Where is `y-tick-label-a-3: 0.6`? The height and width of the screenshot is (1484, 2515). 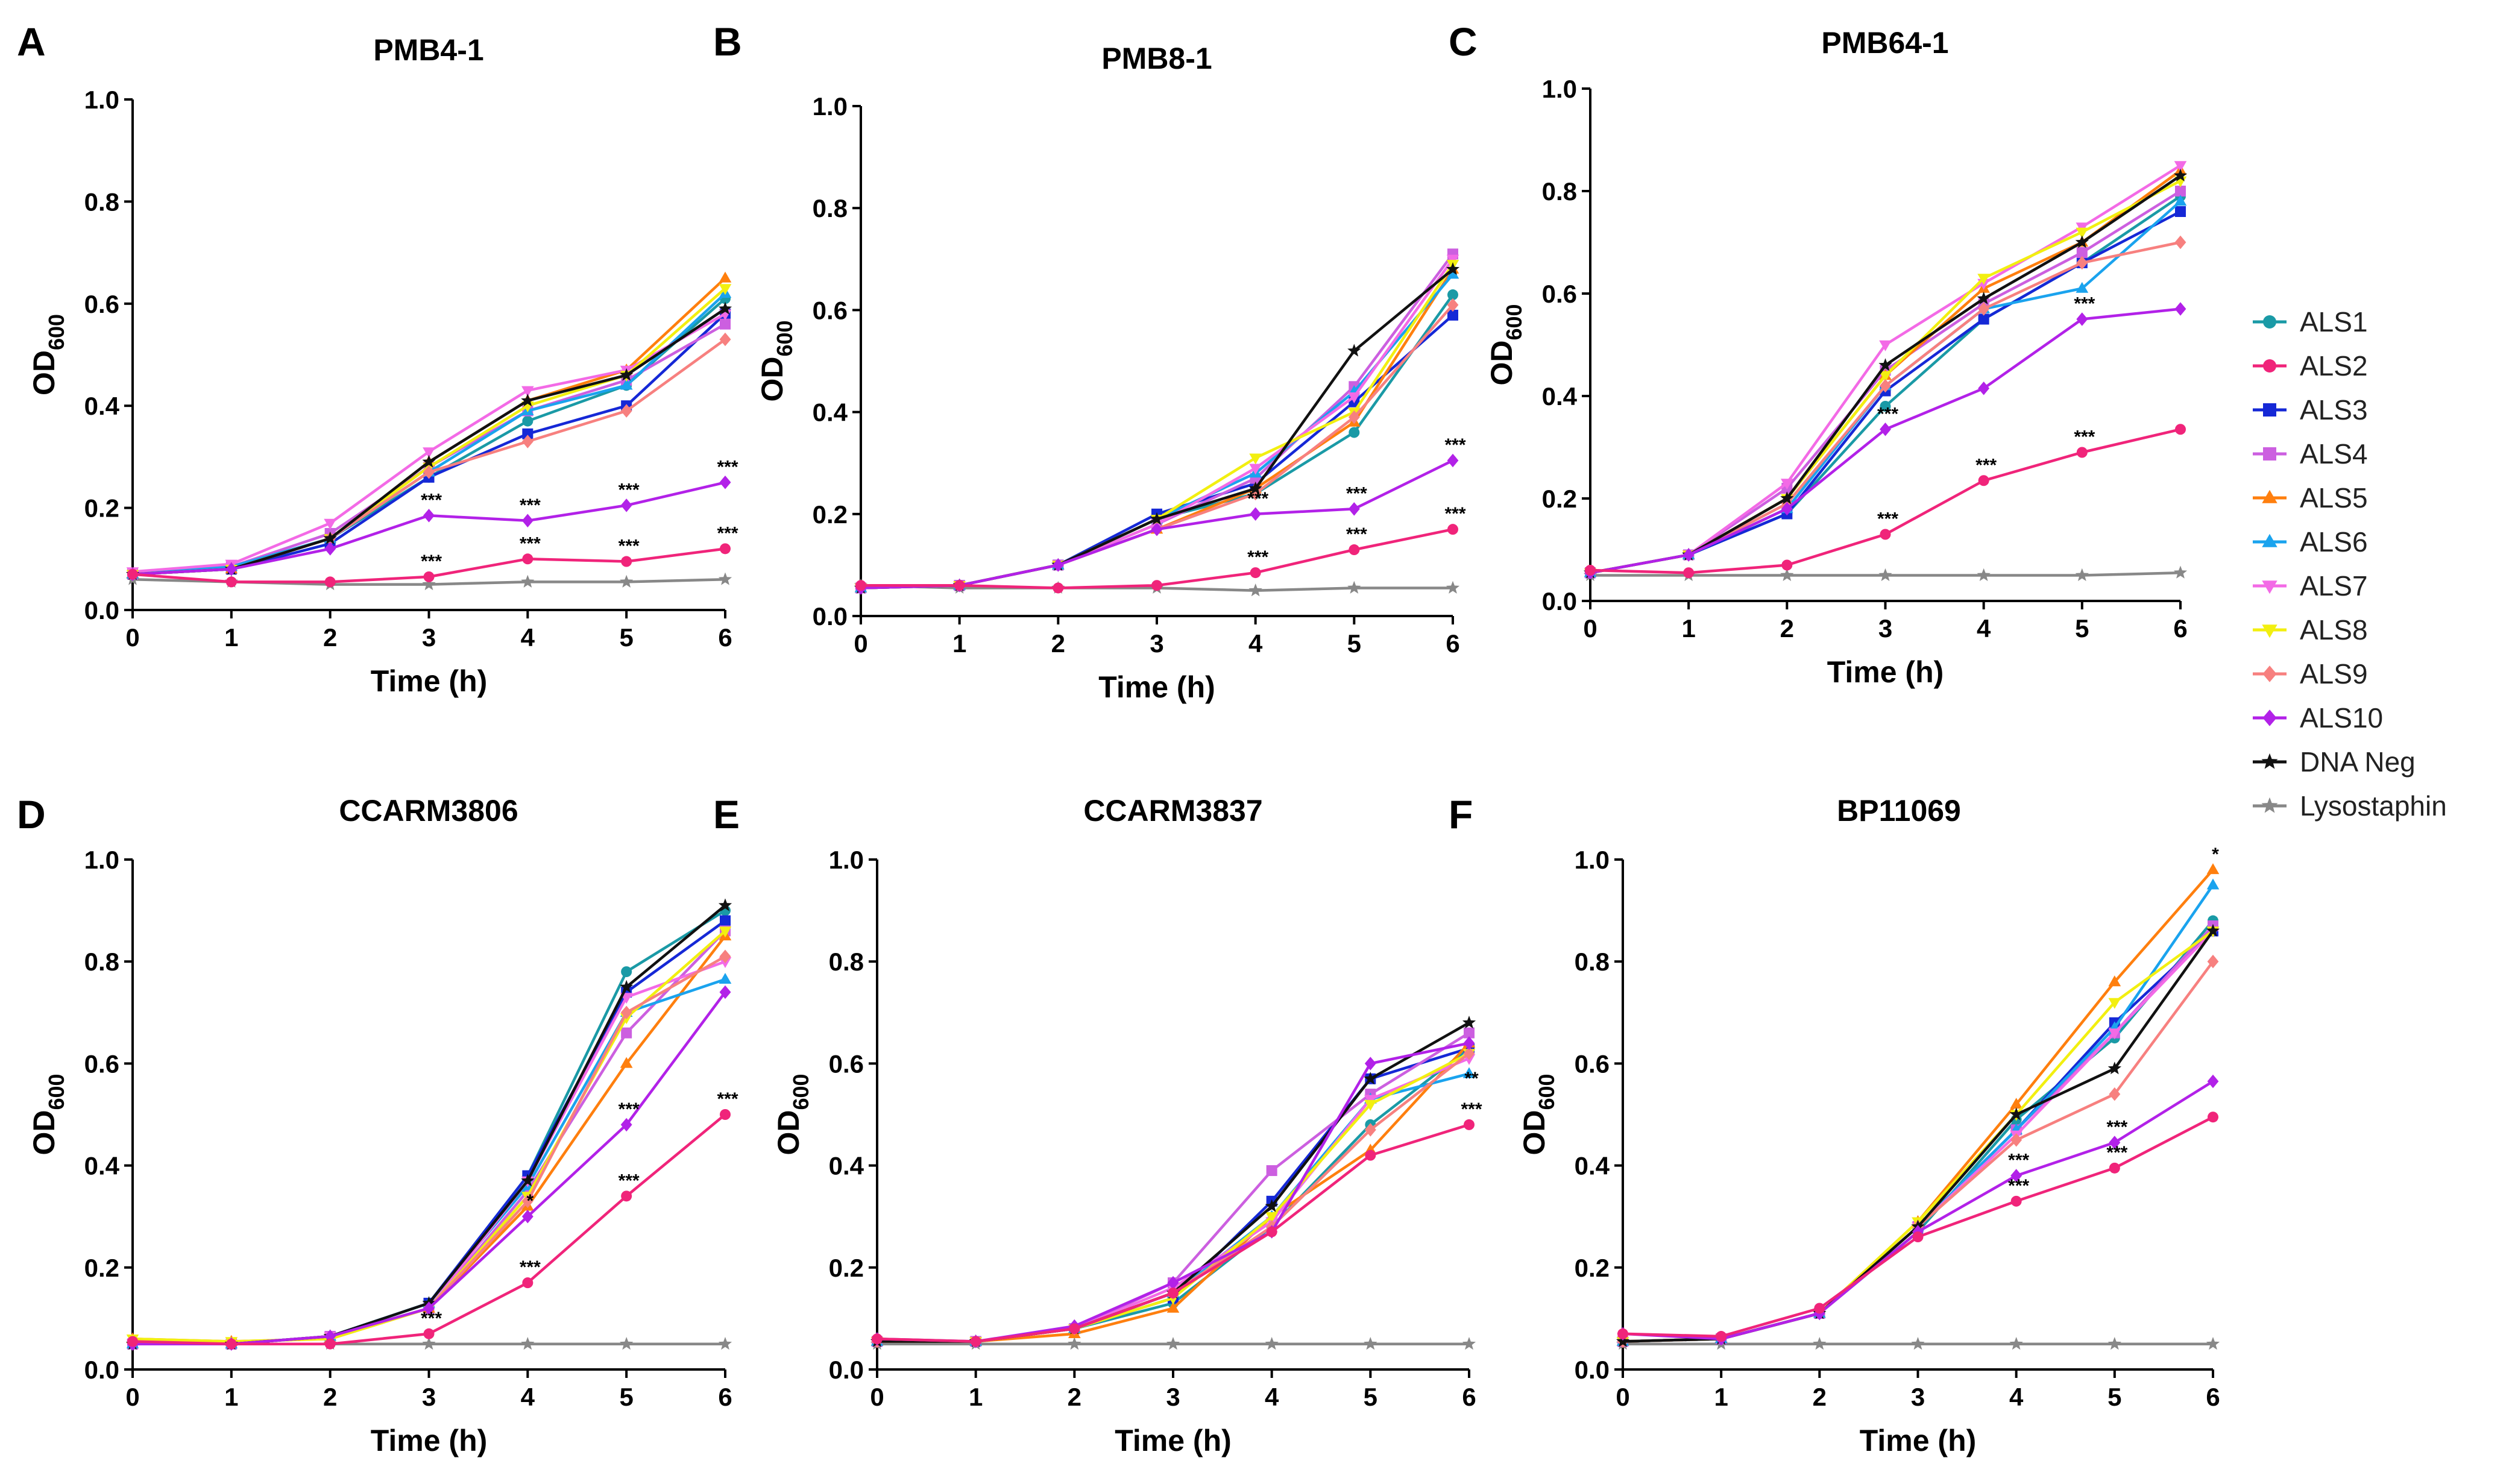
y-tick-label-a-3: 0.6 is located at coordinates (101, 304).